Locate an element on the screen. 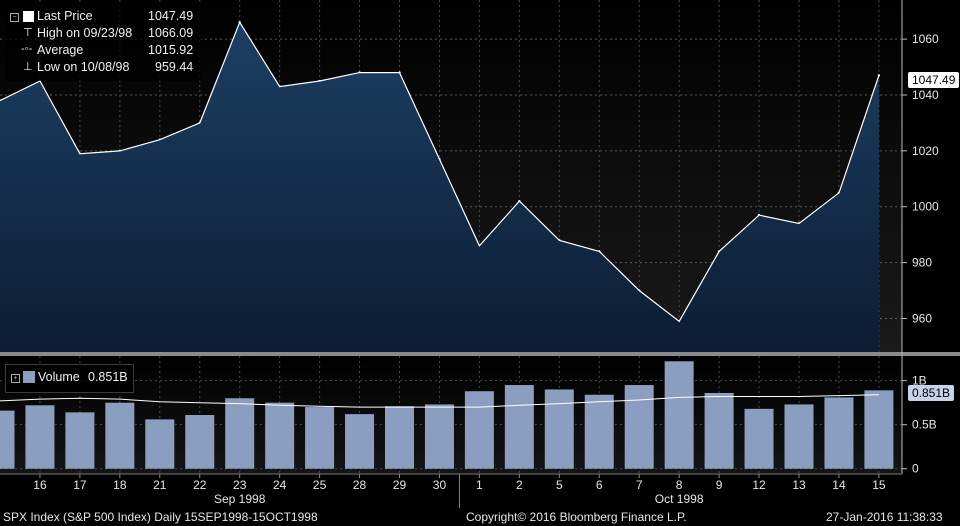  legend-high-label: High on 09/23/98 is located at coordinates (85, 33).